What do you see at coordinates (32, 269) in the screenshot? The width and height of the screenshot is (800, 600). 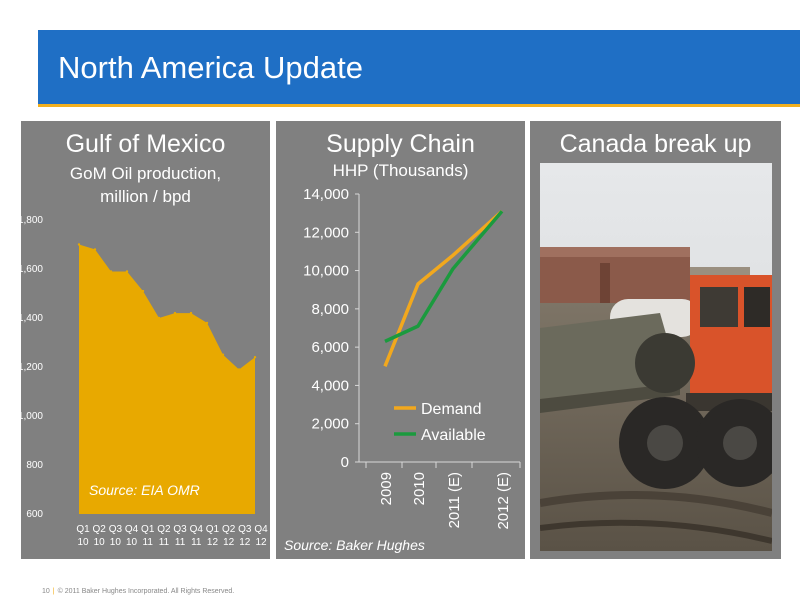 I see `gom-ytick-label: 1,600` at bounding box center [32, 269].